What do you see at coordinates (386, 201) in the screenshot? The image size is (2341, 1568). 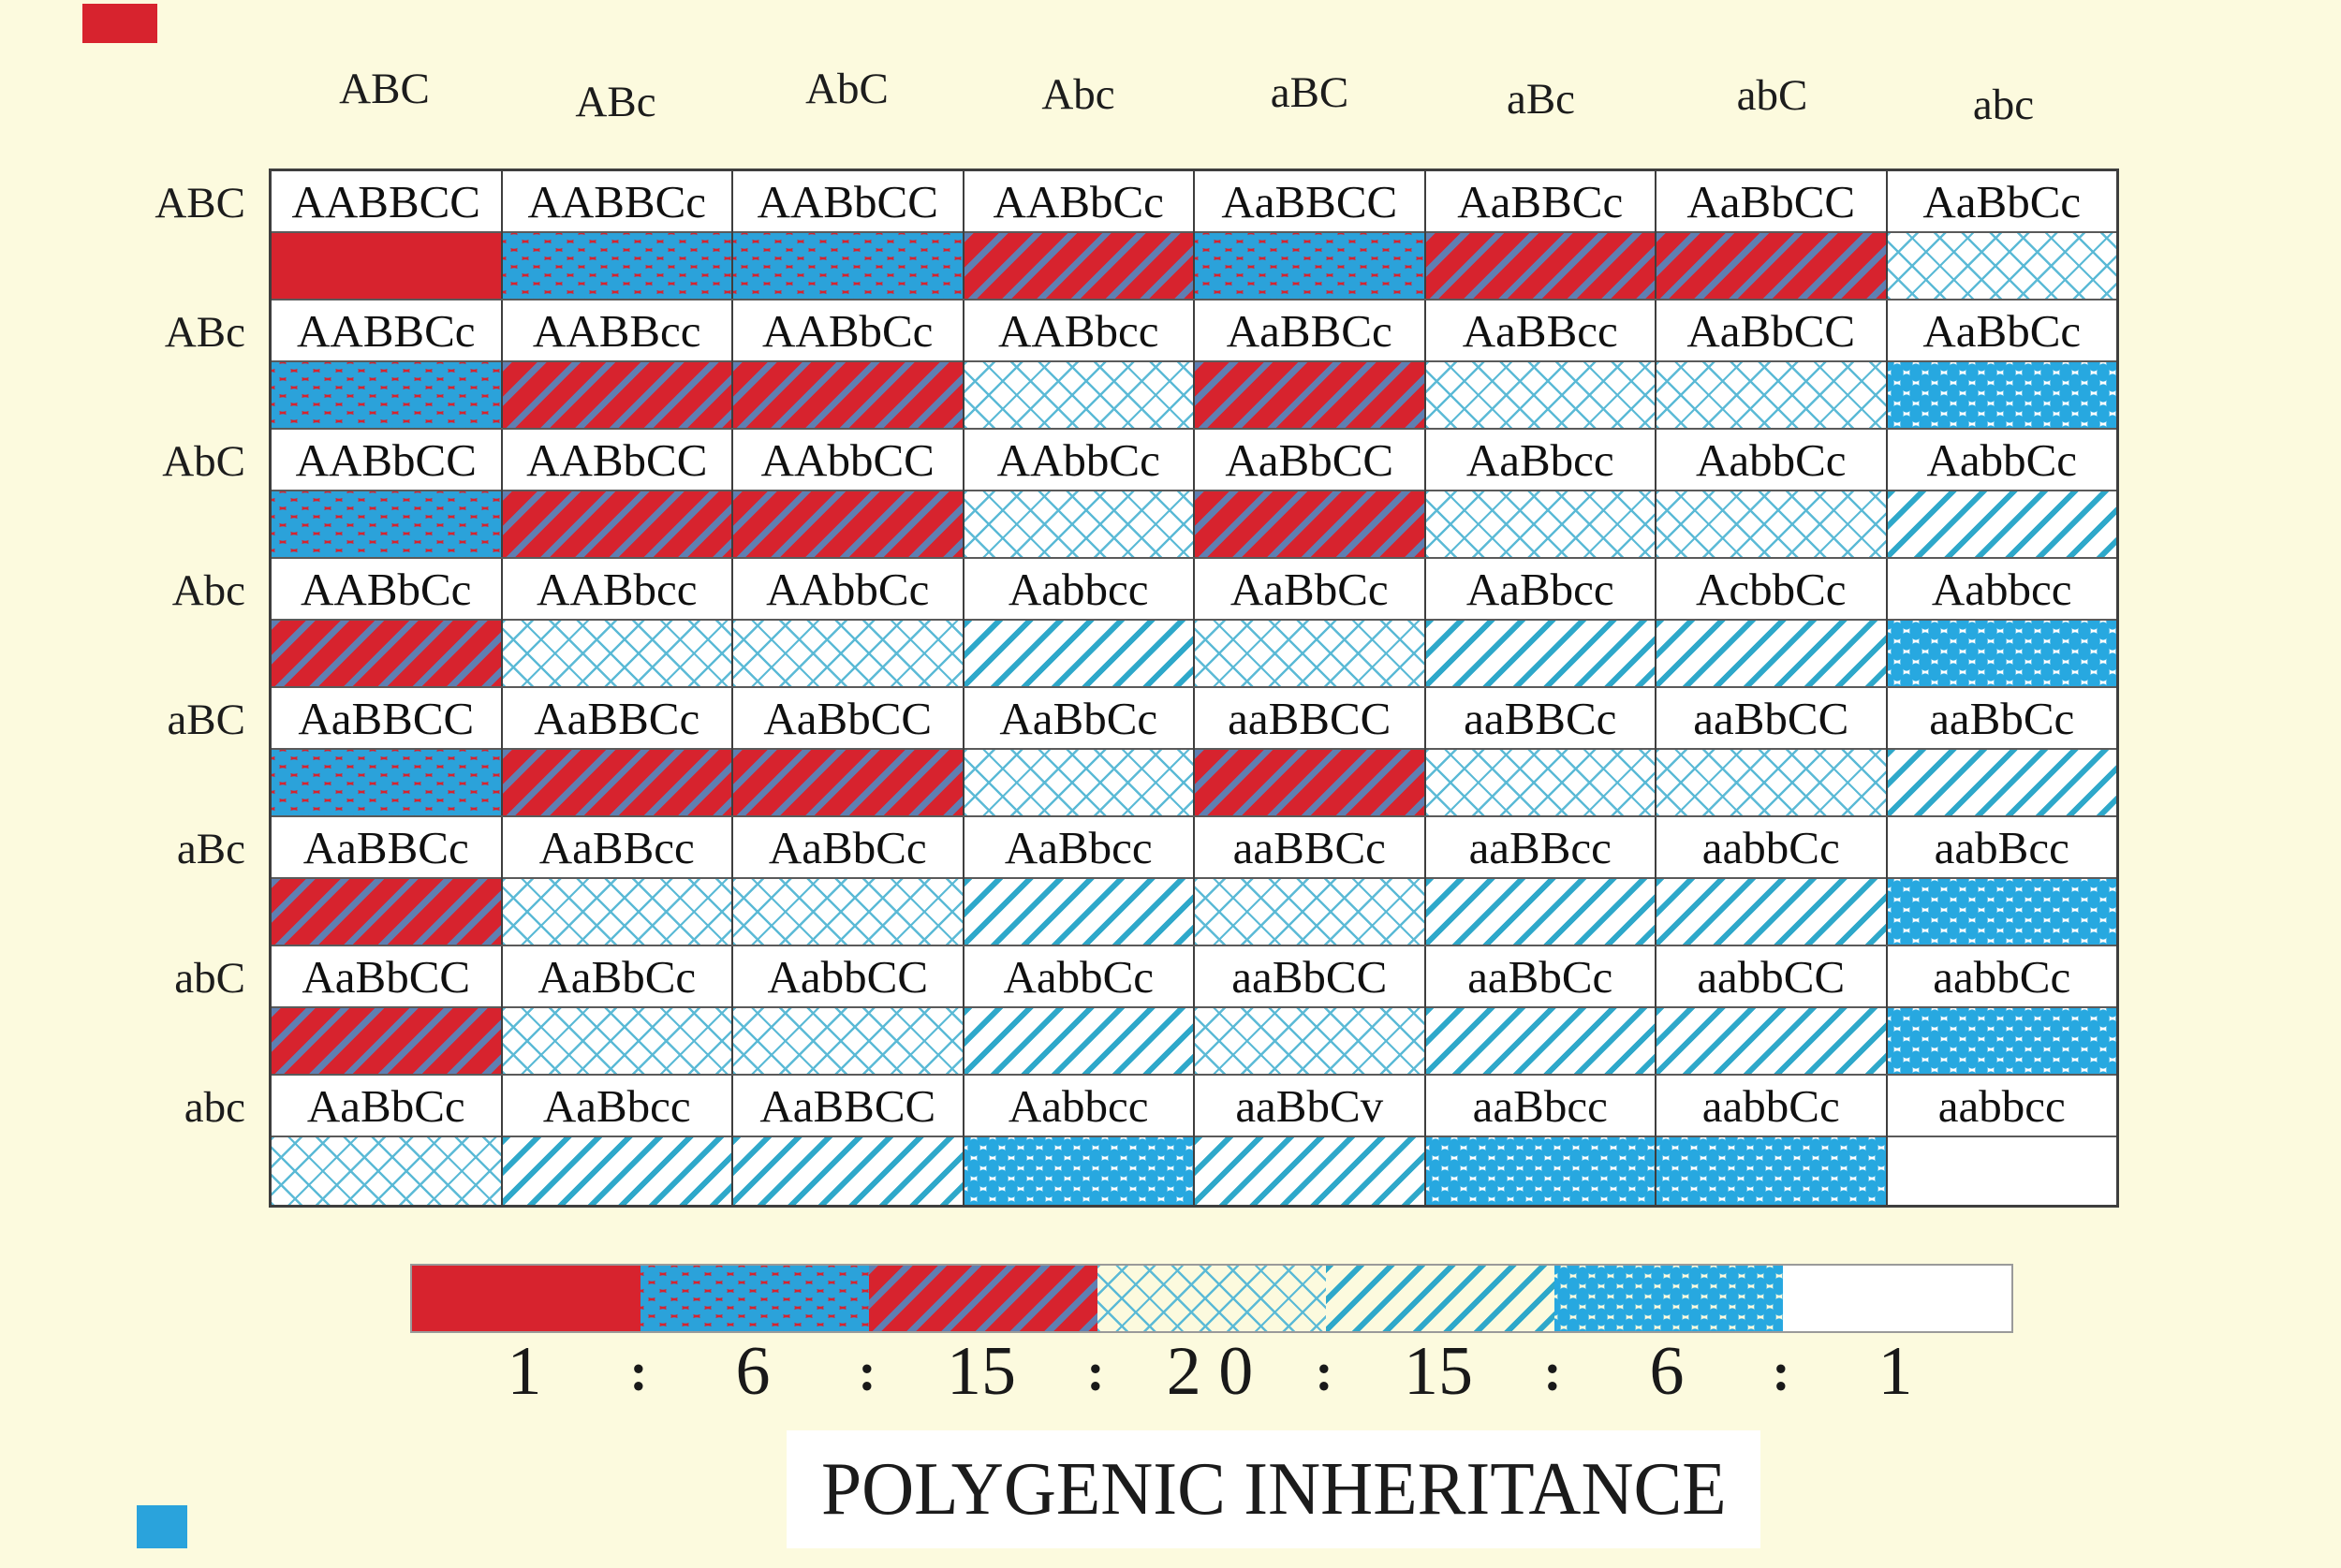 I see `genotype-text: AABBCC` at bounding box center [386, 201].